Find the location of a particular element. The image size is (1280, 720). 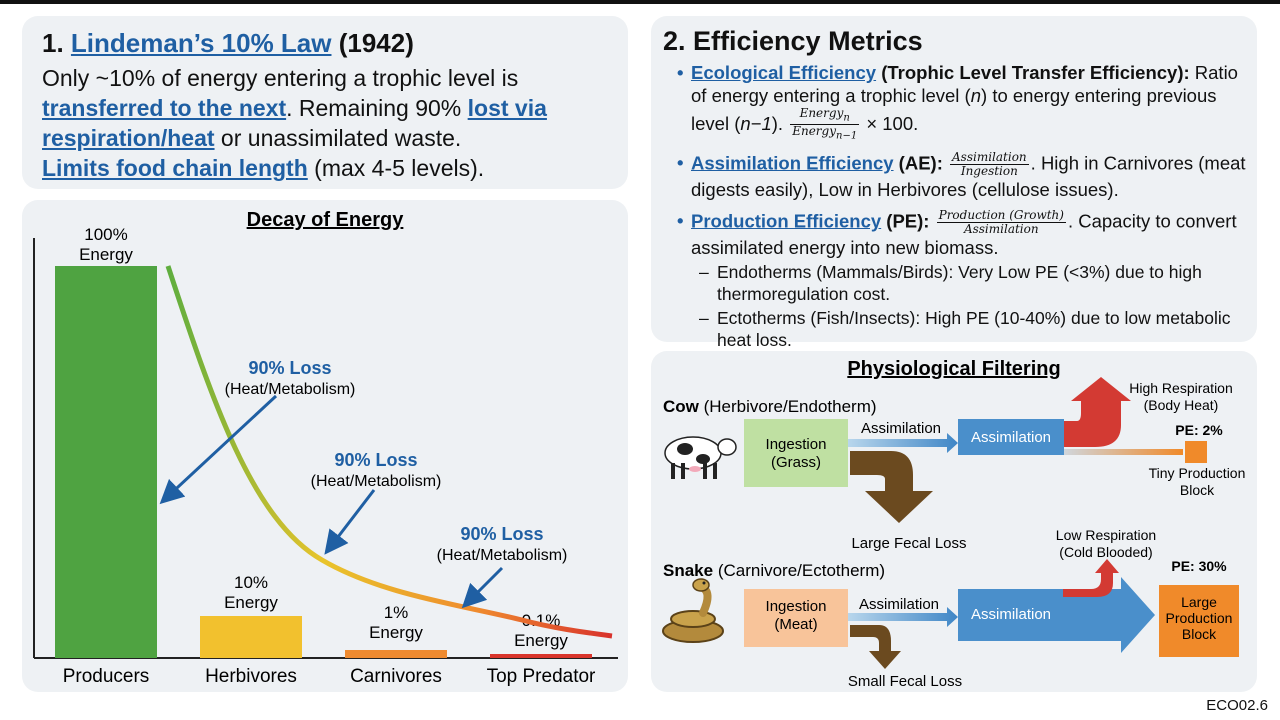

law-limits: Limits food chain length is located at coordinates (175, 168).